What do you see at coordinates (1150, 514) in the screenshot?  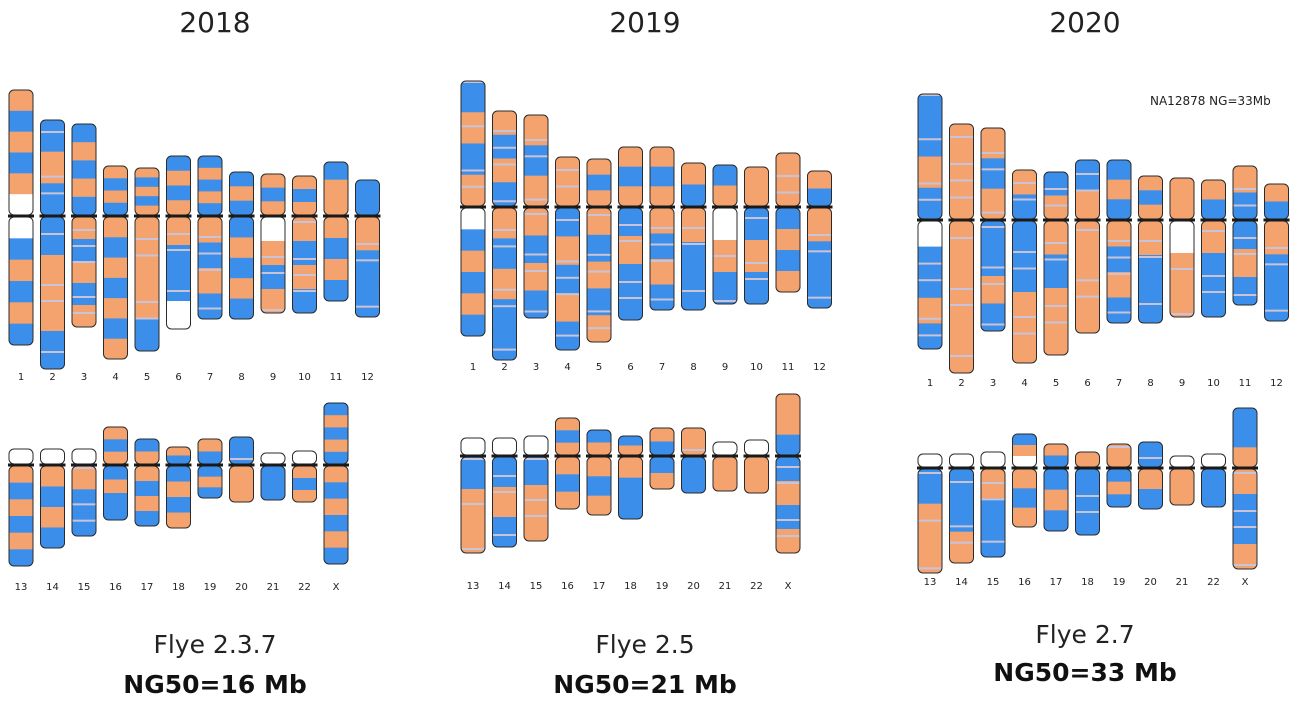 I see `chromosome: 20` at bounding box center [1150, 514].